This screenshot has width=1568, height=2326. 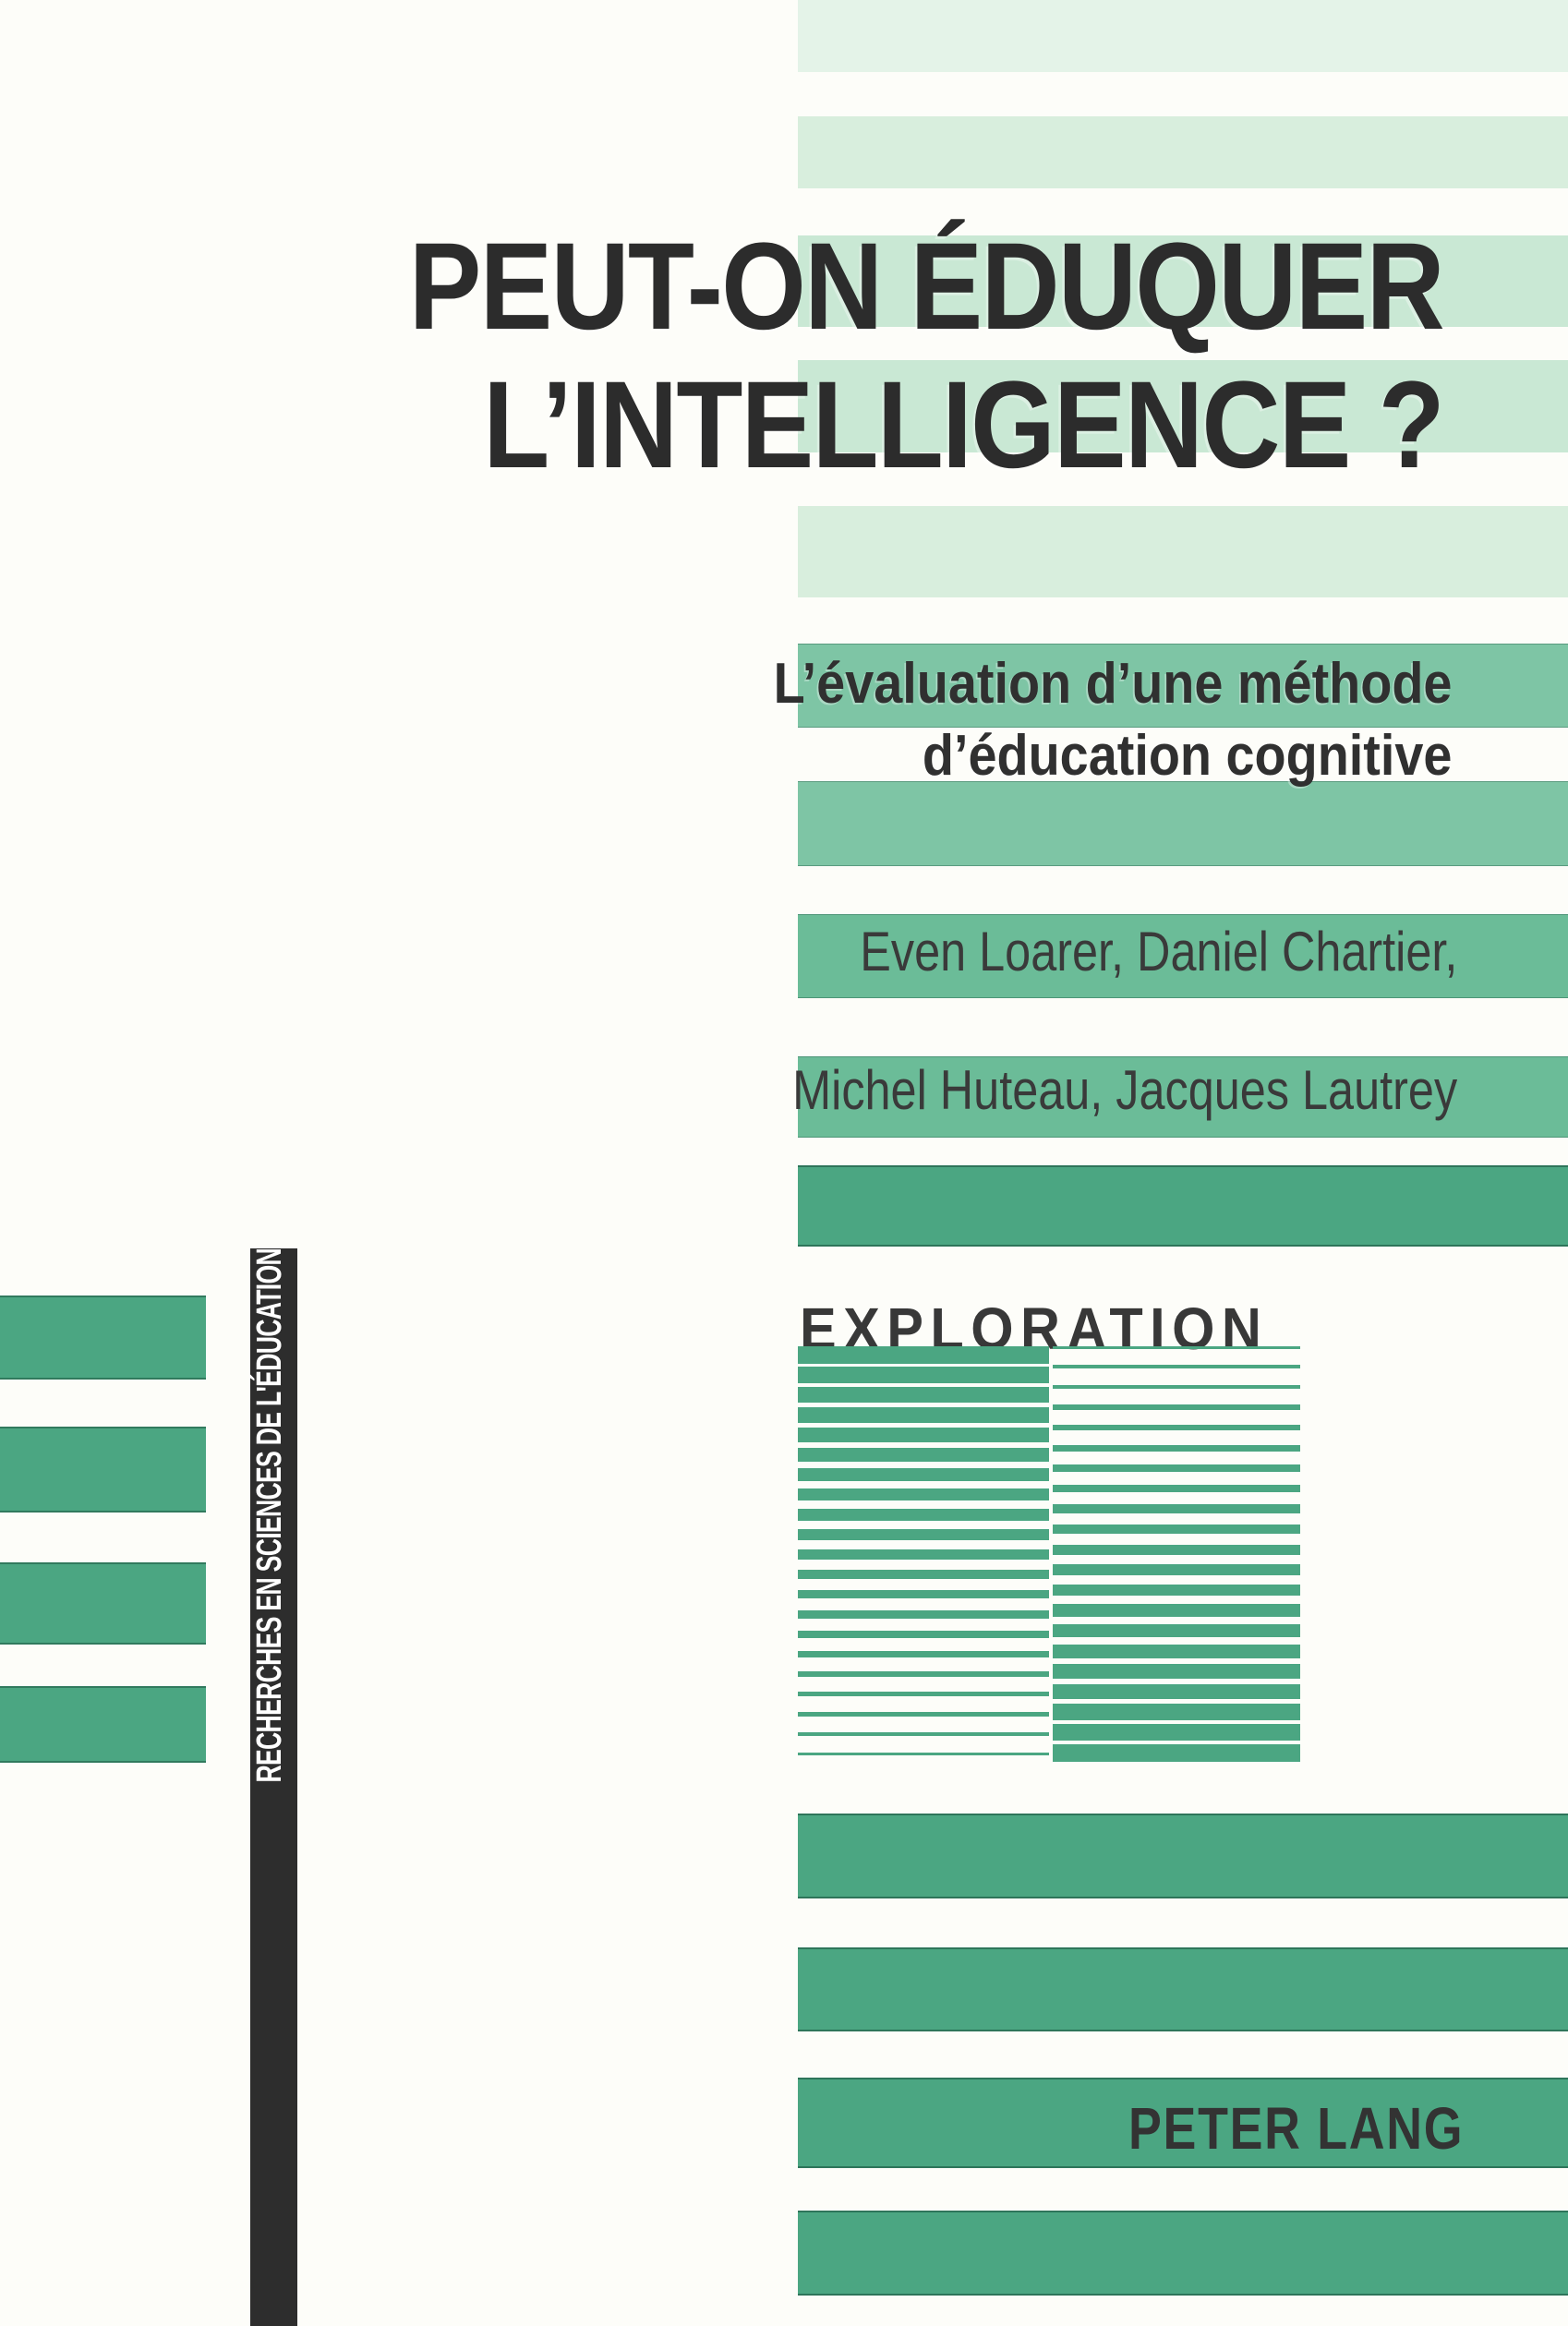 I want to click on book-title-line-2: L’INTELLIGENCE ?, so click(x=963, y=425).